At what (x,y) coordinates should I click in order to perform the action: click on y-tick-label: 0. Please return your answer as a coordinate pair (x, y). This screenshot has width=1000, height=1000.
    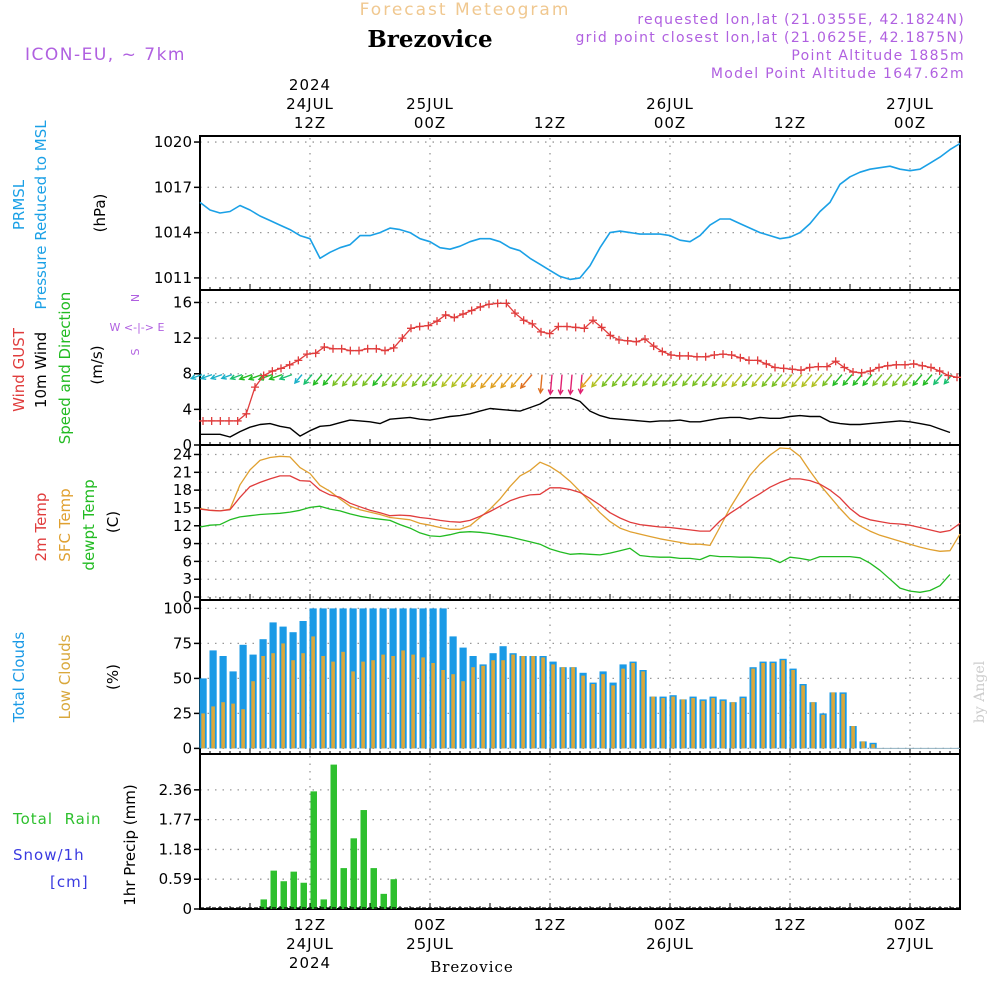
    Looking at the image, I should click on (187, 445).